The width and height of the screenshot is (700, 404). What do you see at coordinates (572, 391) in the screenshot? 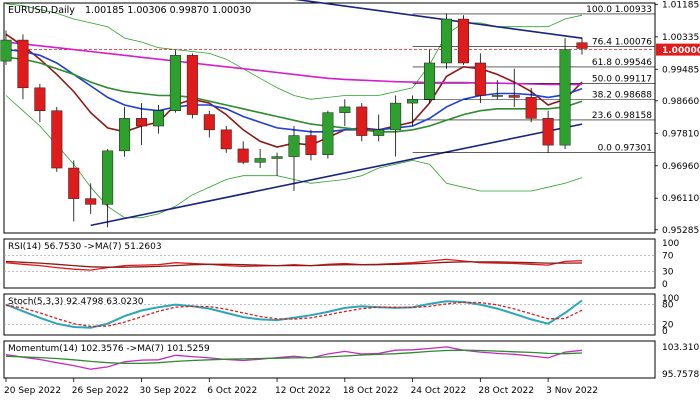
I see `date-axis-label: 3 Nov 2022` at bounding box center [572, 391].